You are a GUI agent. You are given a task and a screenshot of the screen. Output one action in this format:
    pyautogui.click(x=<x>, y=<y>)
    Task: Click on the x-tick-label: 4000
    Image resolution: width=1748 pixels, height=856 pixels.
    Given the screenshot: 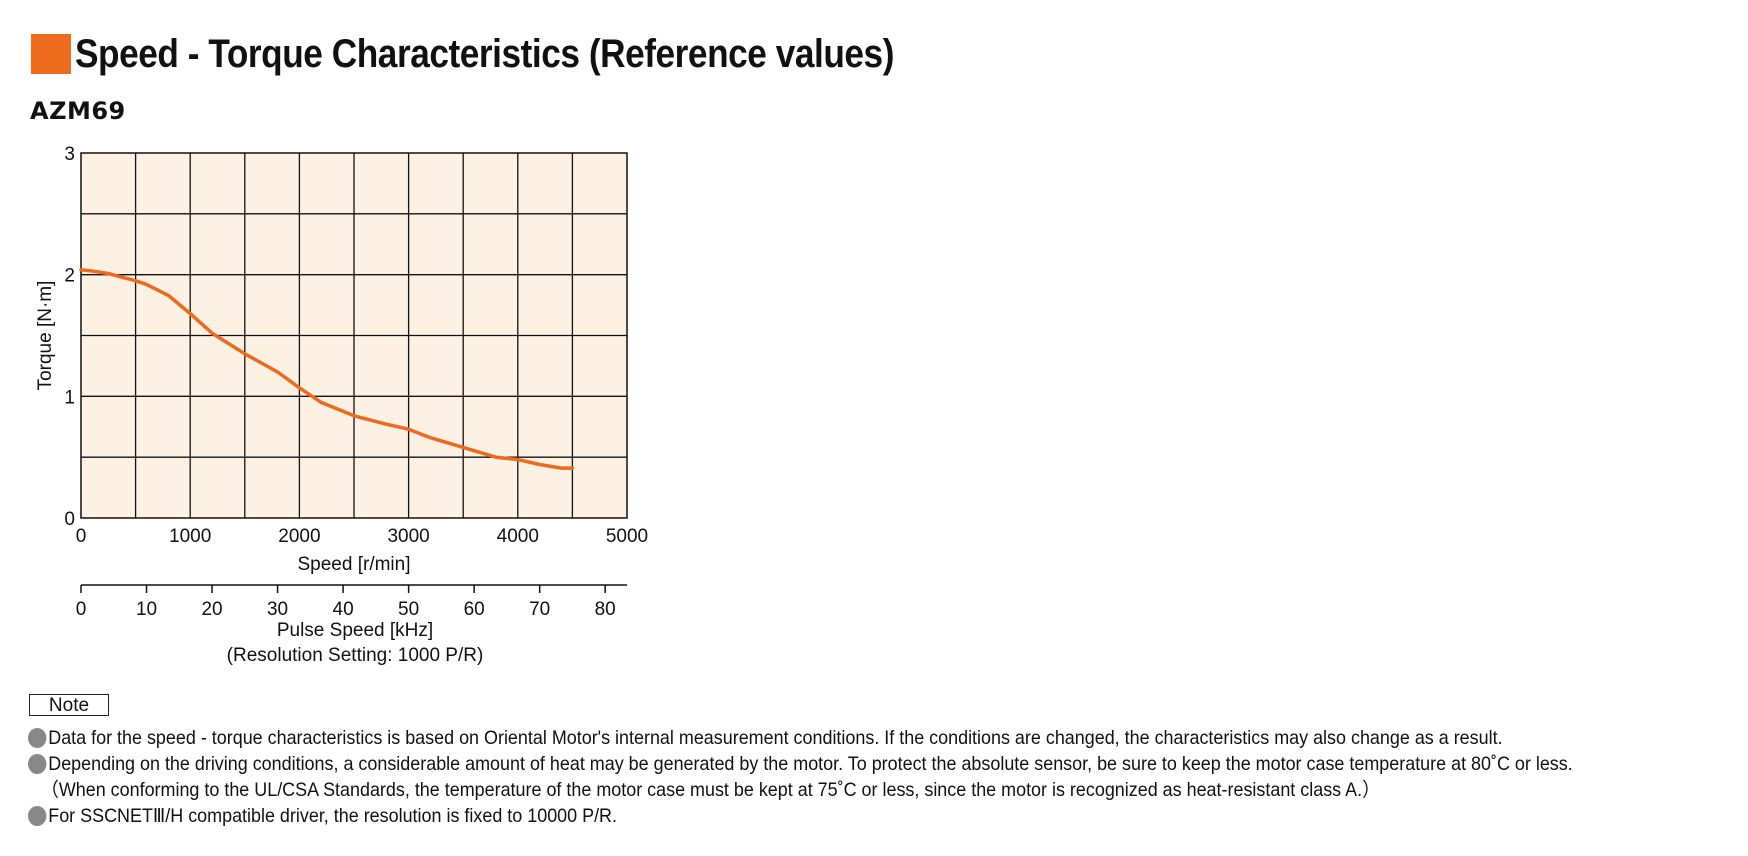 What is the action you would take?
    pyautogui.click(x=518, y=536)
    